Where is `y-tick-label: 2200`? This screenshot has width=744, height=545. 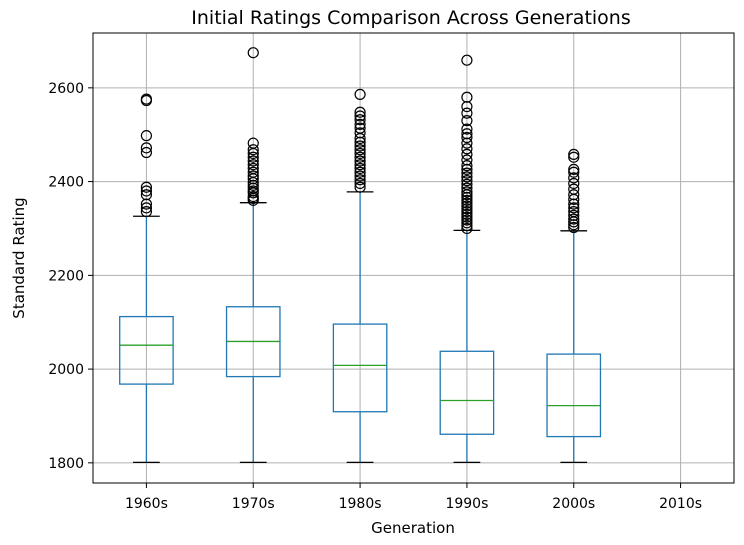 y-tick-label: 2200 is located at coordinates (66, 276).